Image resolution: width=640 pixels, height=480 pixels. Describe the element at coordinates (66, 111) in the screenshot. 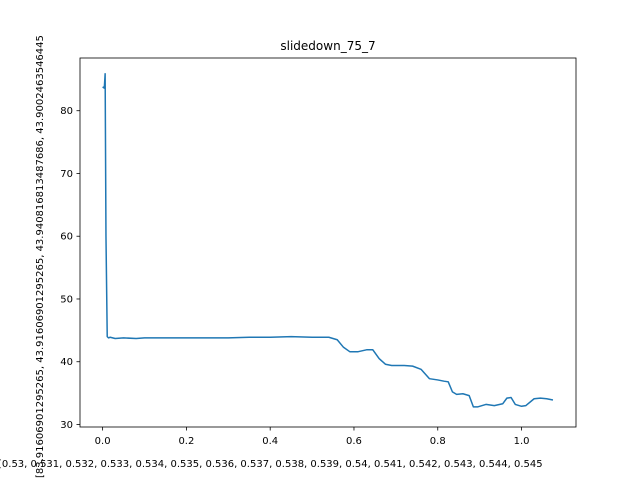

I see `y-tick-label: 80` at that location.